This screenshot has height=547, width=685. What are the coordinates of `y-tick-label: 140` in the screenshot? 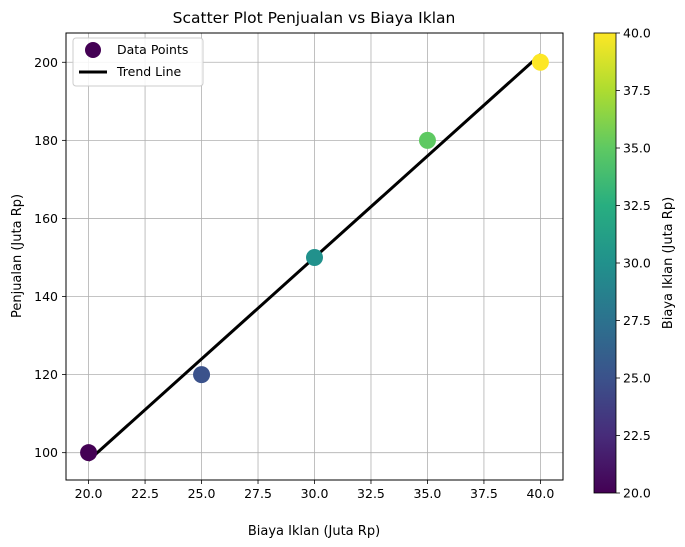 It's located at (46, 296).